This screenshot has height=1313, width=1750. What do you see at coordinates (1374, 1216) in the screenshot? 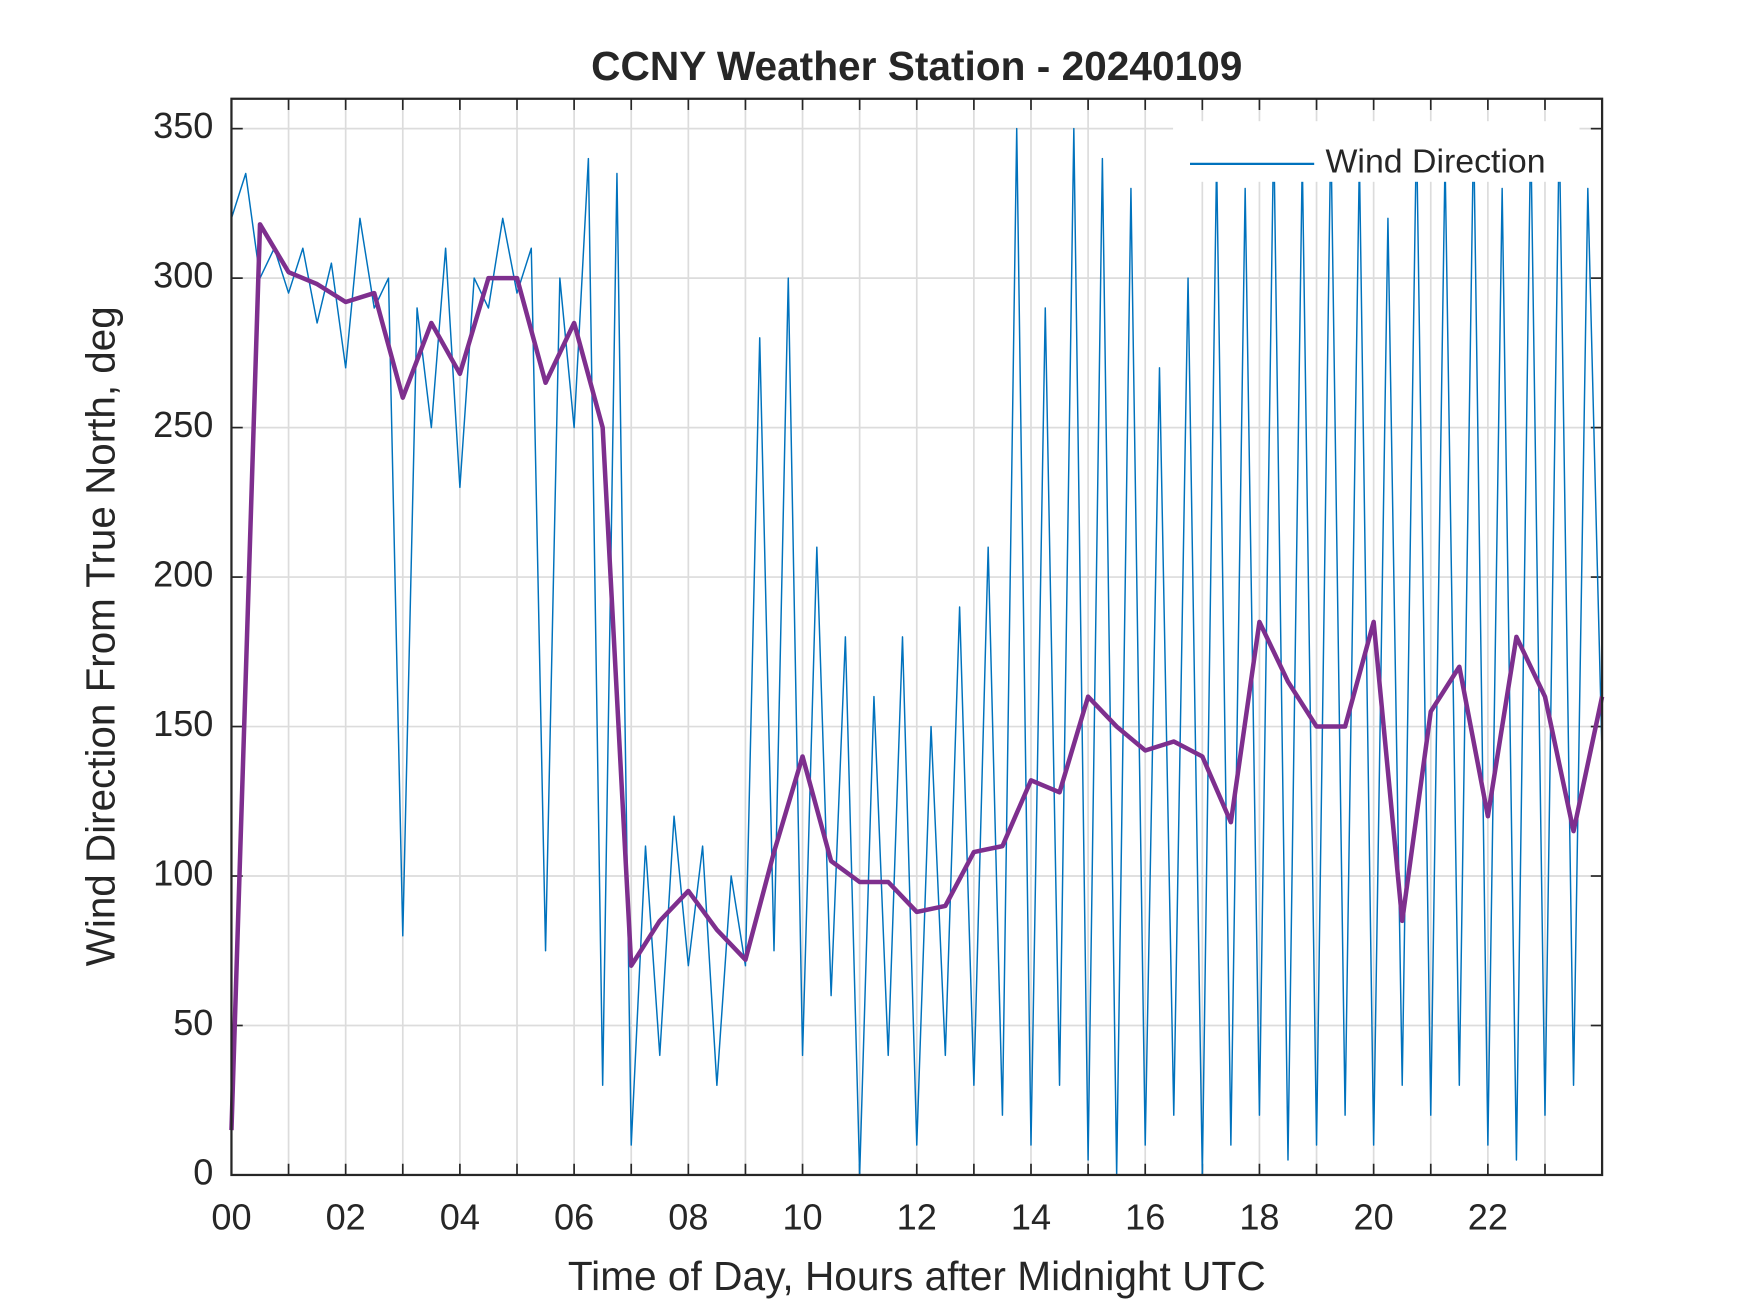
I see `x-tick-label: 20` at bounding box center [1374, 1216].